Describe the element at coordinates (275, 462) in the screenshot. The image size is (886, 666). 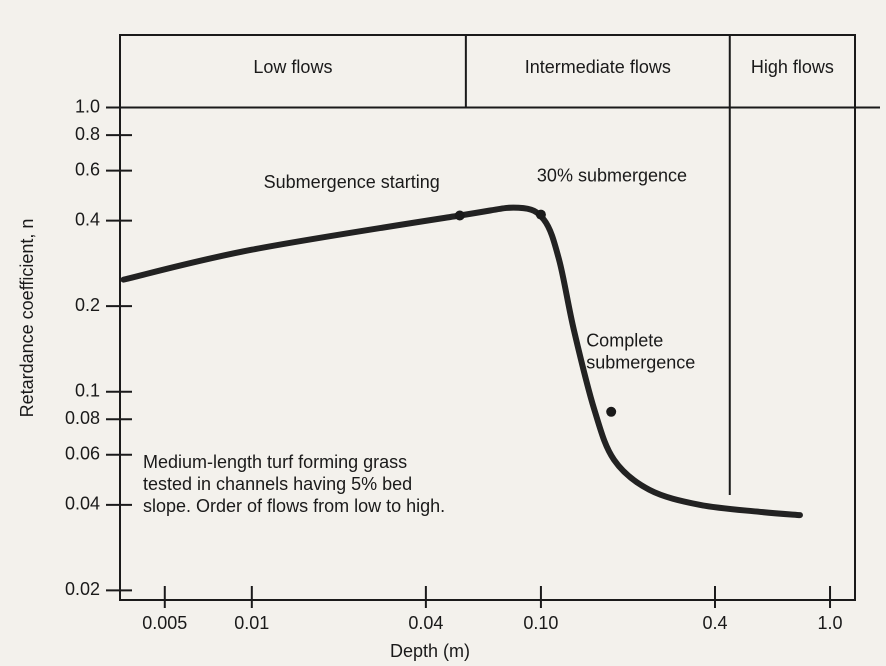
I see `note-text: Medium-length turf forming grass` at that location.